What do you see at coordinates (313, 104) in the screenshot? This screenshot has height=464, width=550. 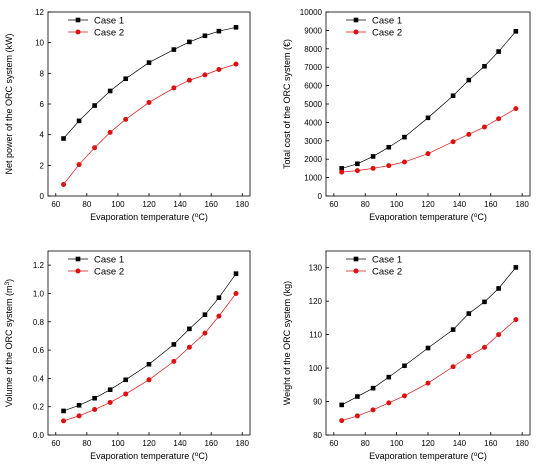 I see `y-tick-label: 5000` at bounding box center [313, 104].